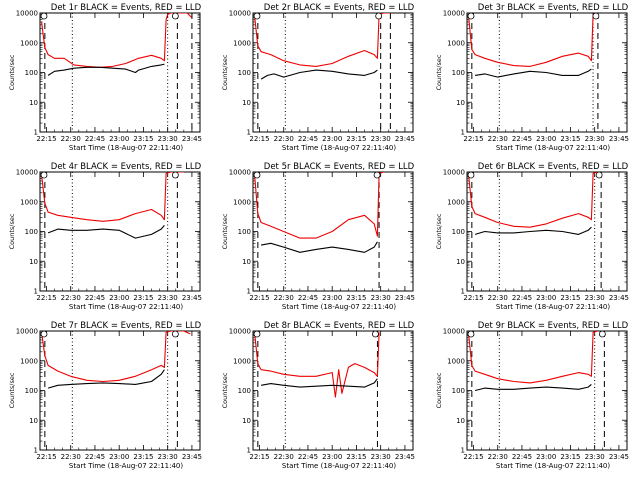  What do you see at coordinates (553, 326) in the screenshot?
I see `panel-title: Det 9r BLACK = Events, RED = LLD` at bounding box center [553, 326].